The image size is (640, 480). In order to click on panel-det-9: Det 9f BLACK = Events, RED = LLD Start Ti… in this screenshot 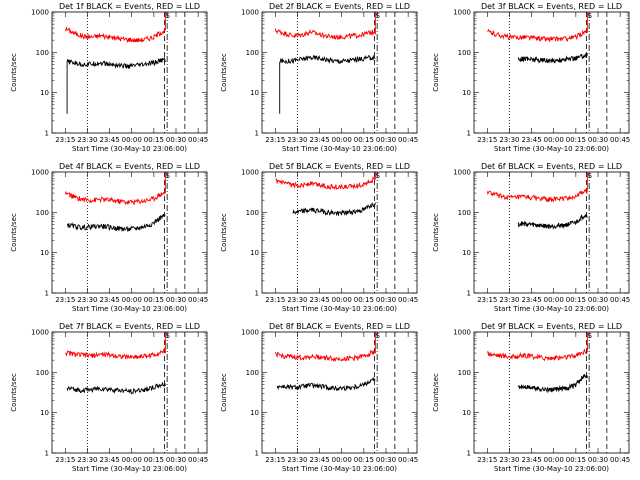, I will do `click(531, 397)`.